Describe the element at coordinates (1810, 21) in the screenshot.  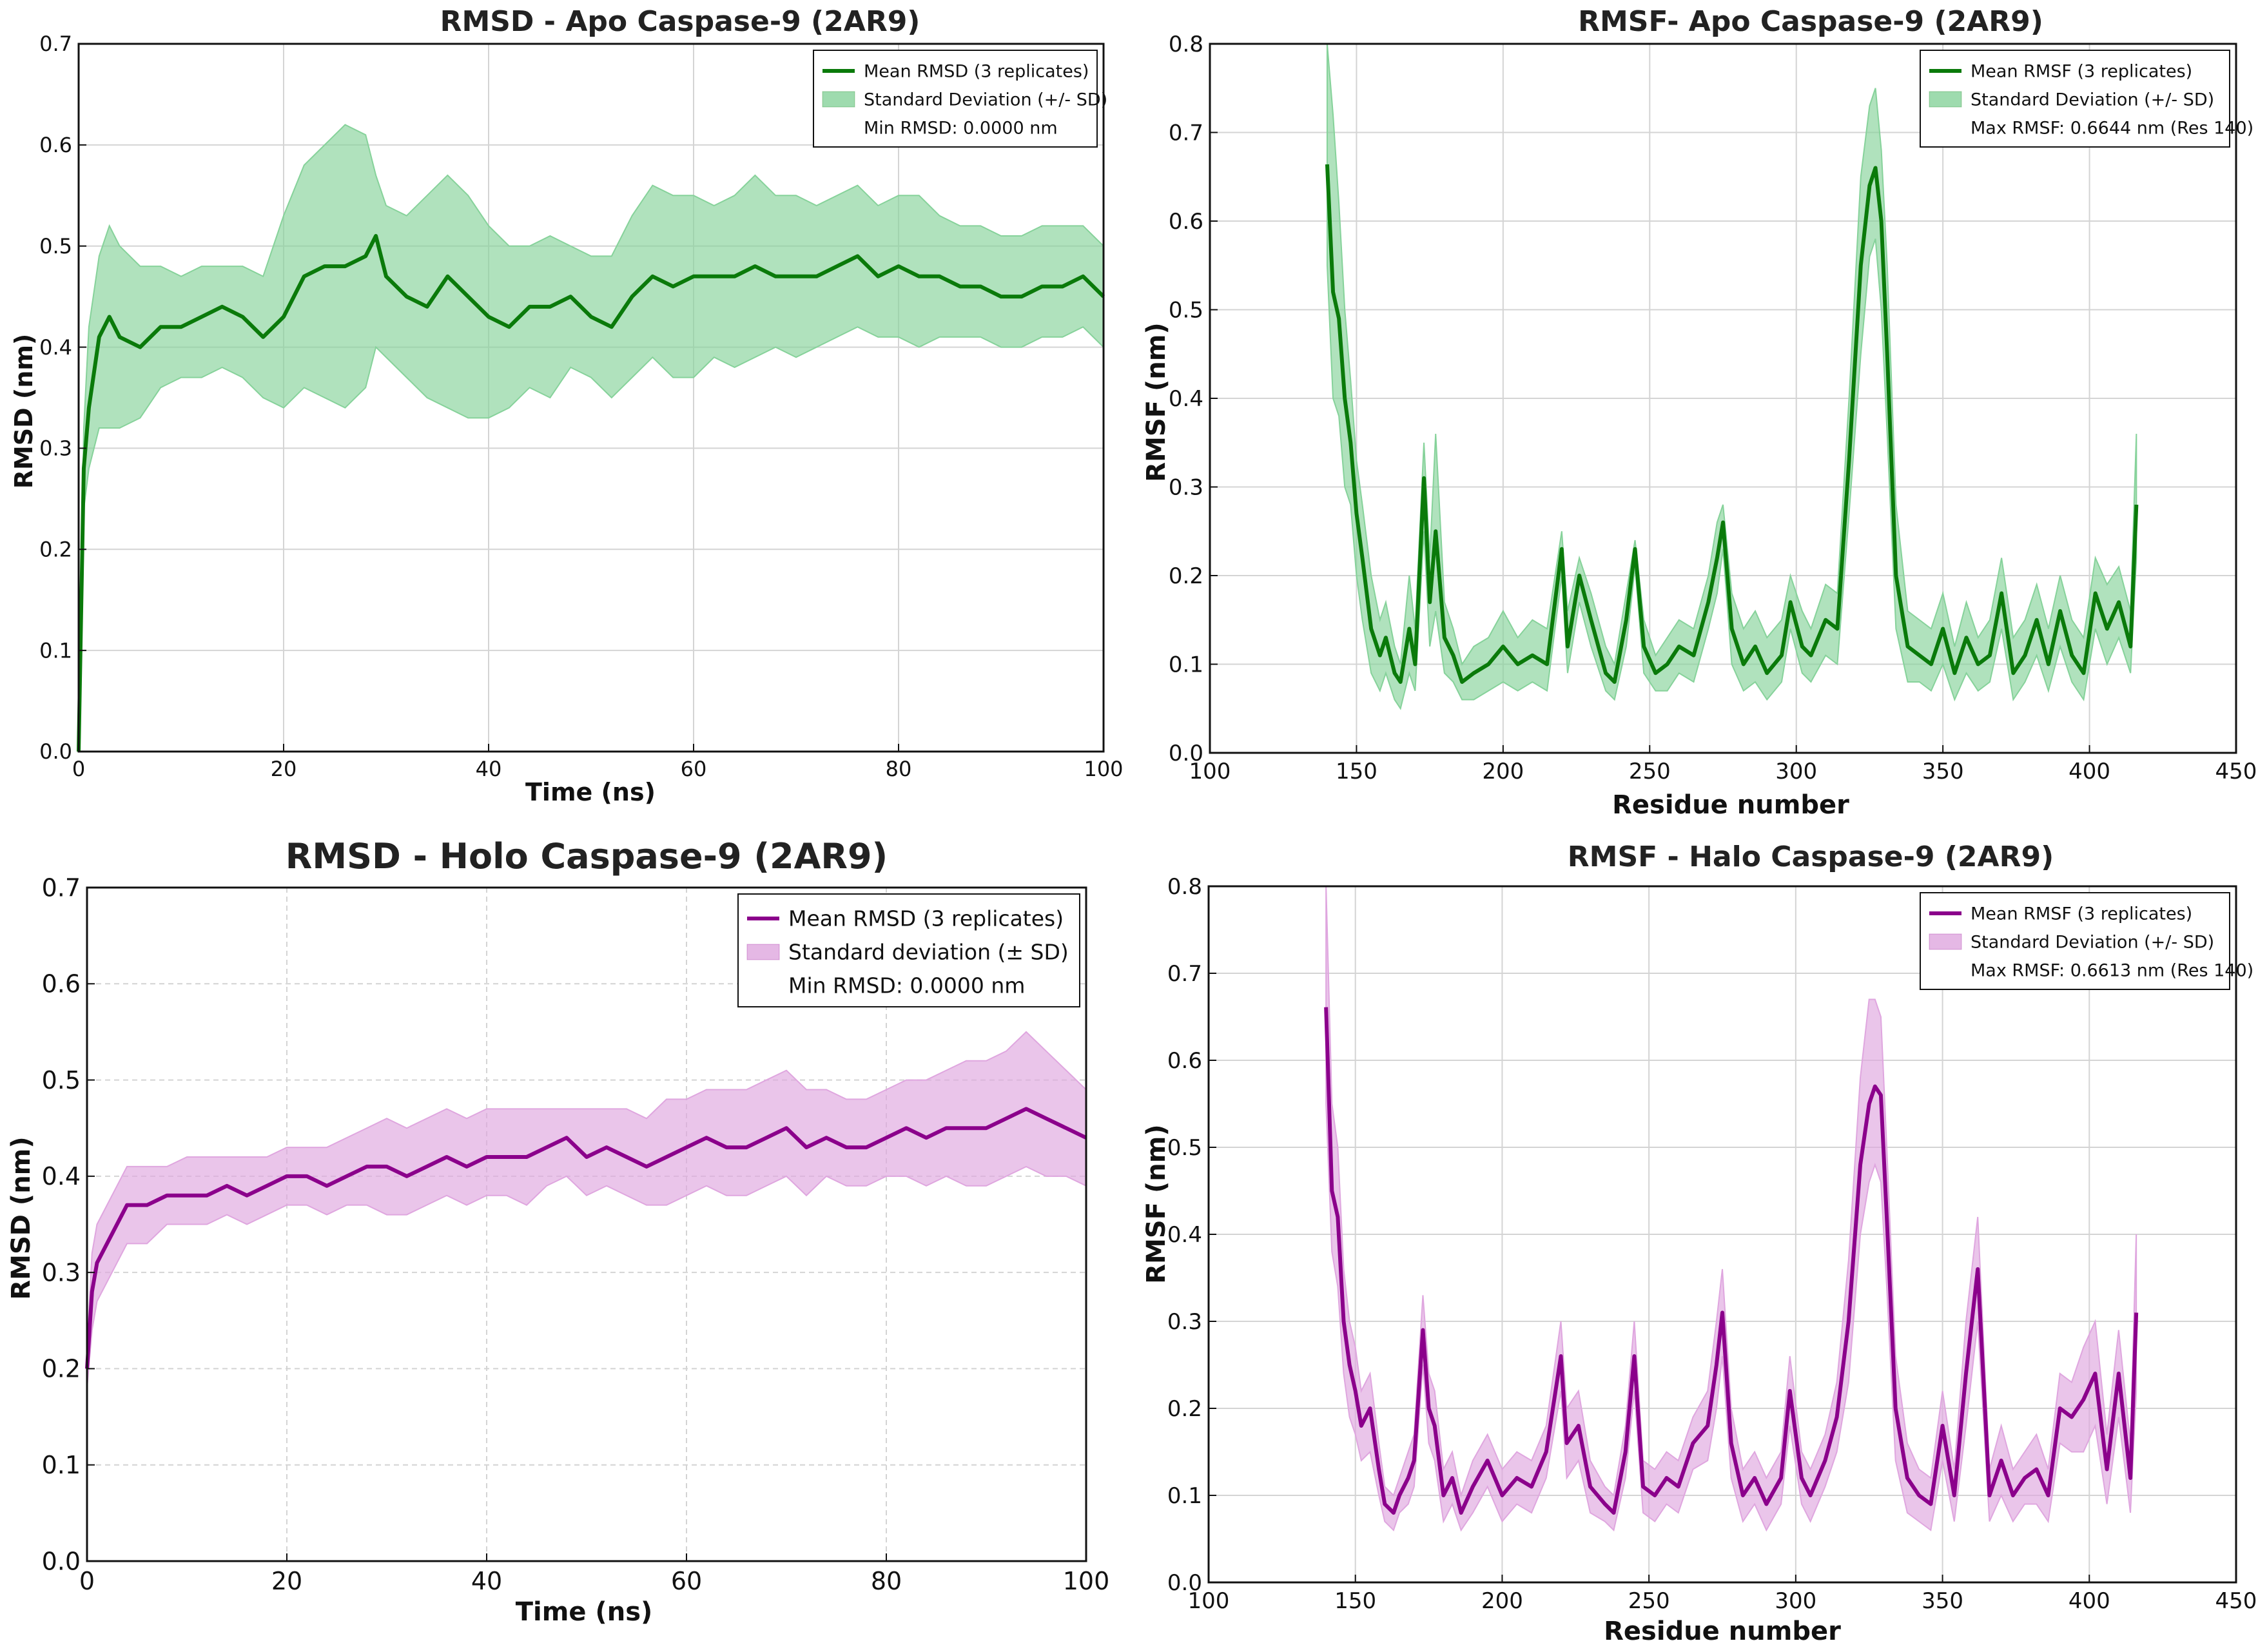
I see `chart-title: RMSF- Apo Caspase-9 (2AR9)` at that location.